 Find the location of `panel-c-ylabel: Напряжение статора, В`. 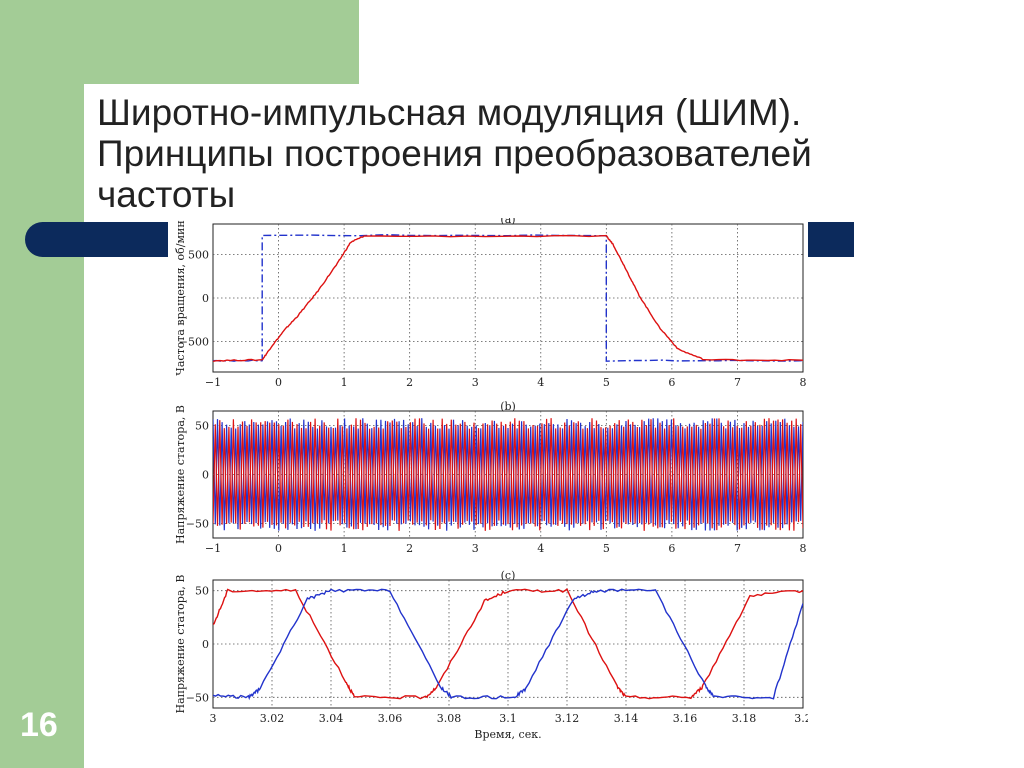

panel-c-ylabel: Напряжение статора, В is located at coordinates (180, 644).